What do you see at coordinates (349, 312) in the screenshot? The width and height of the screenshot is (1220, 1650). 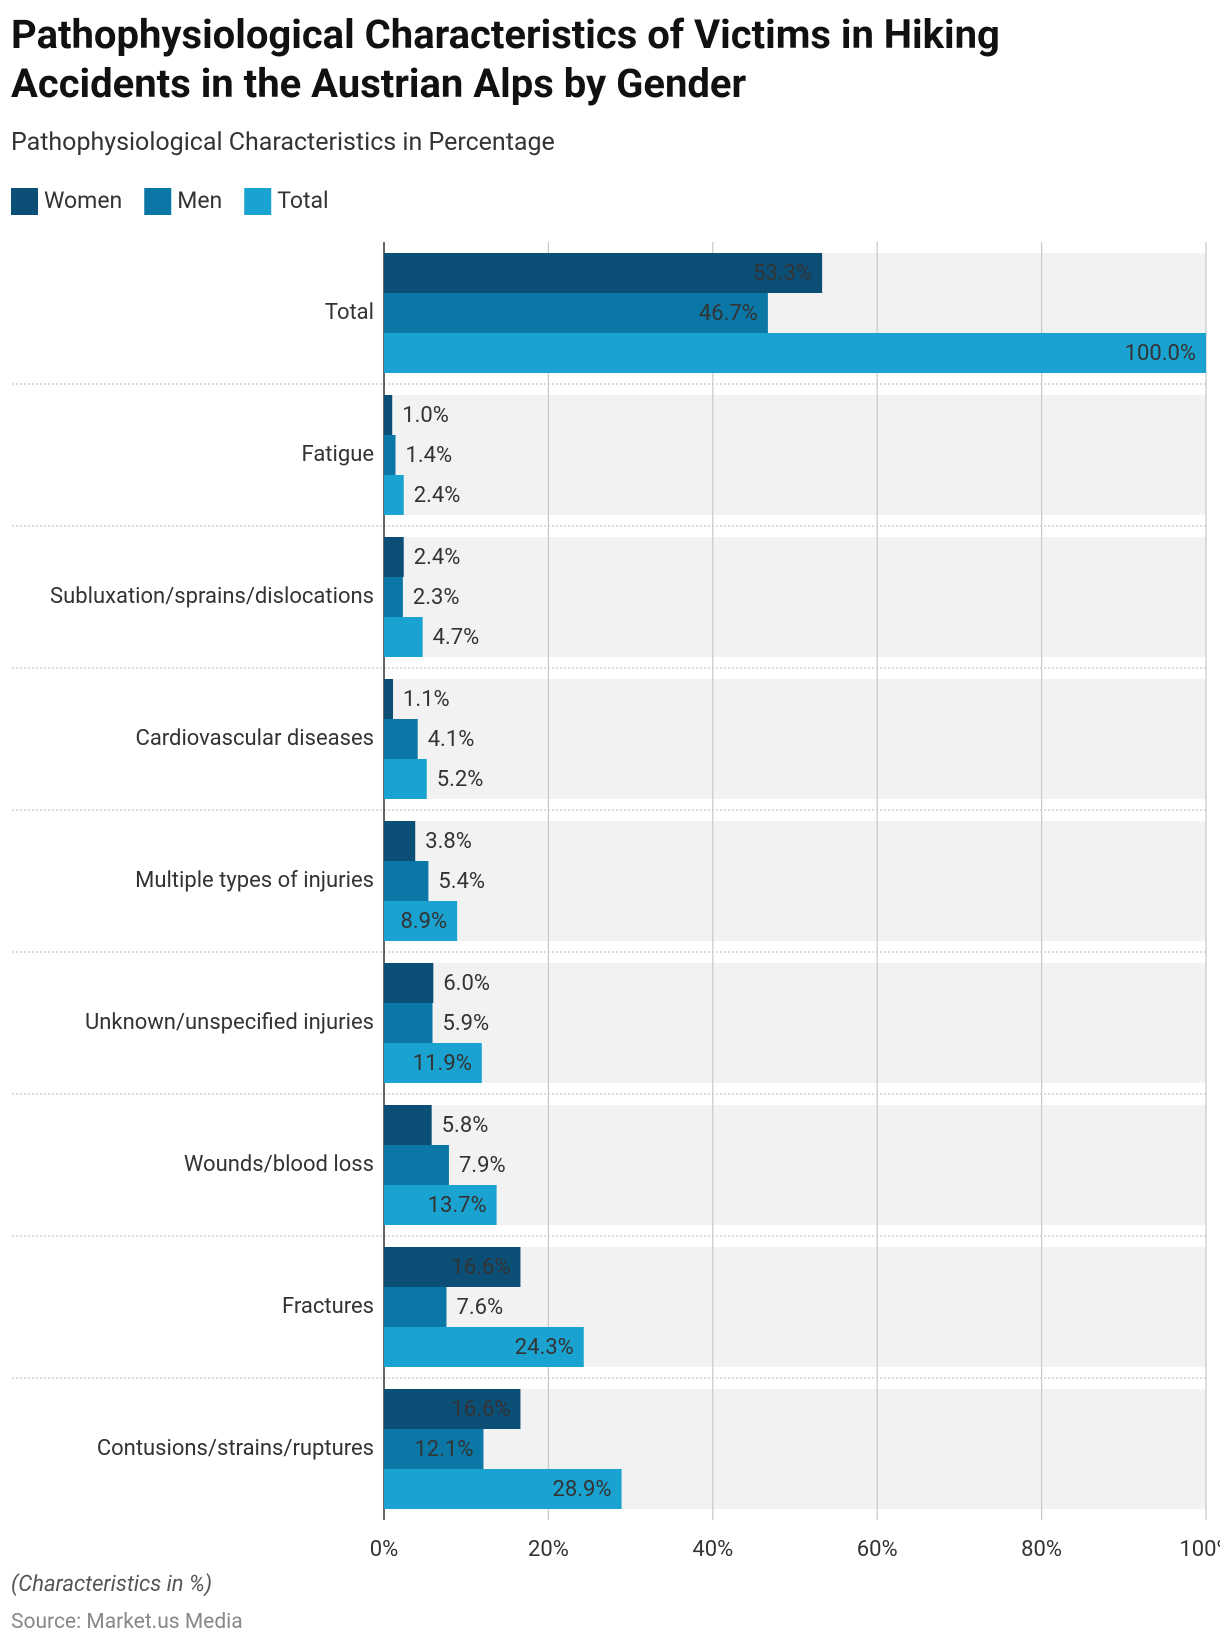 I see `y-tick-label: Total` at bounding box center [349, 312].